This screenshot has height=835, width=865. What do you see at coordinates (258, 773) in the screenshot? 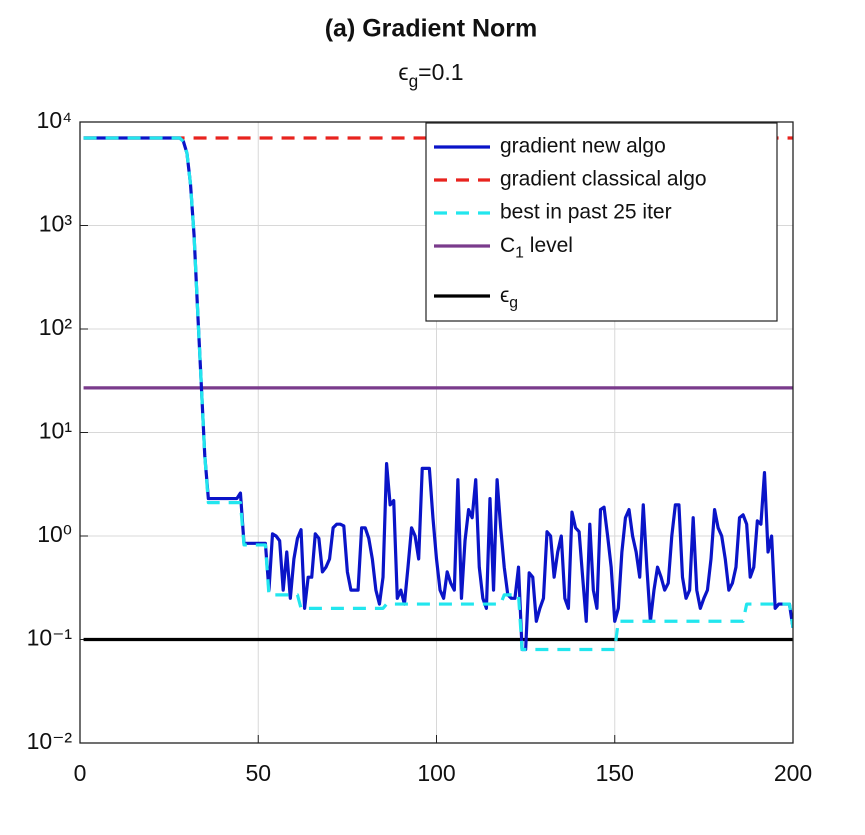
I see `x-tick-label: 50` at bounding box center [258, 773].